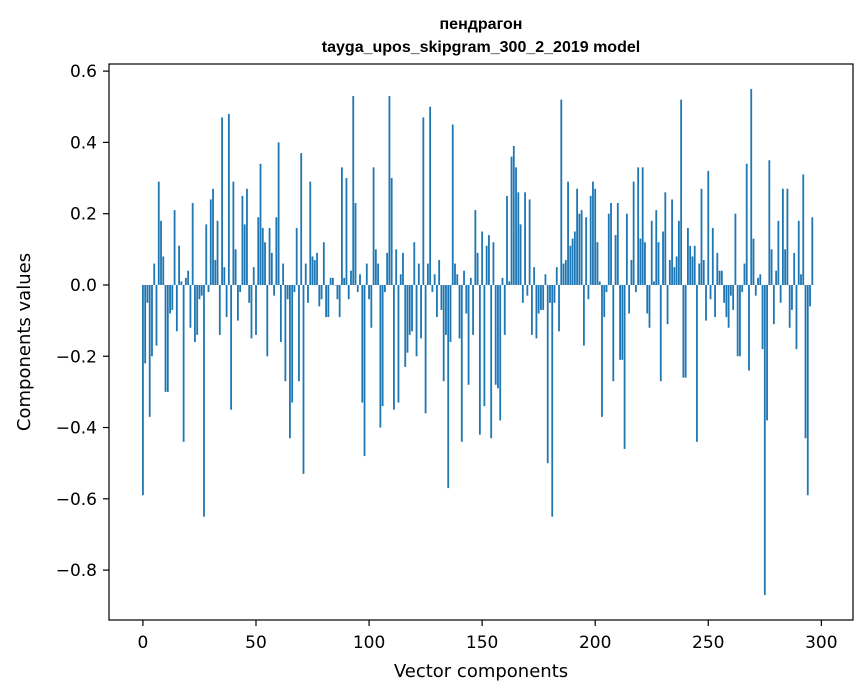 The width and height of the screenshot is (867, 696). What do you see at coordinates (481, 671) in the screenshot?
I see `x-axis-label: Vector components` at bounding box center [481, 671].